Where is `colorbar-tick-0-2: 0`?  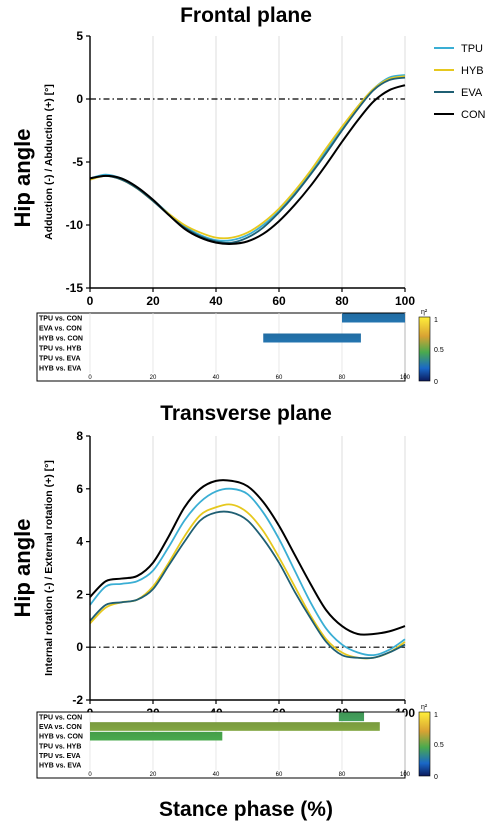 colorbar-tick-0-2: 0 is located at coordinates (436, 777).